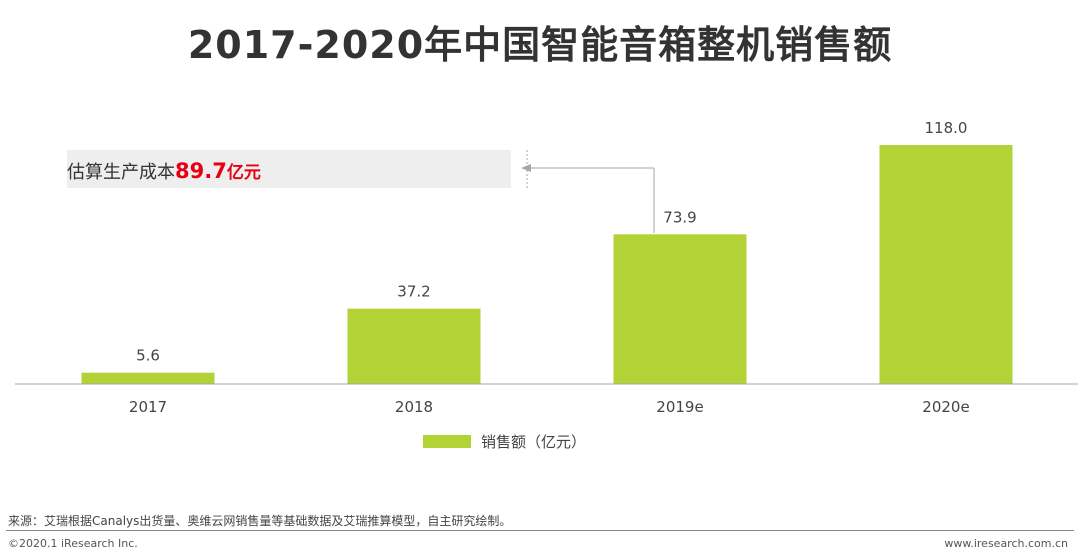 Image resolution: width=1080 pixels, height=559 pixels. What do you see at coordinates (121, 172) in the screenshot?
I see `cost-annotation-label: 估算生产成本` at bounding box center [121, 172].